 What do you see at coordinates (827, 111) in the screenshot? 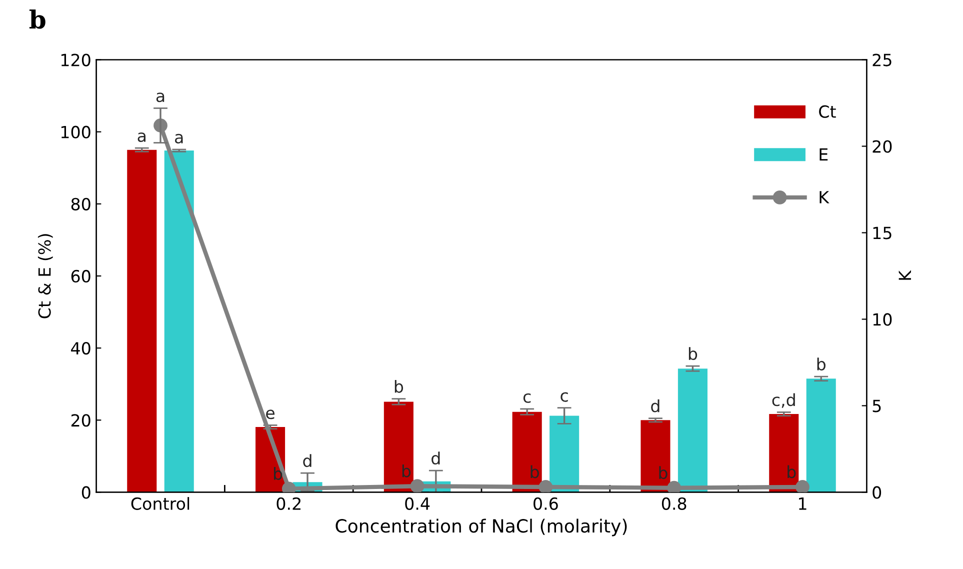
I see `legend-label: Ct` at bounding box center [827, 111].